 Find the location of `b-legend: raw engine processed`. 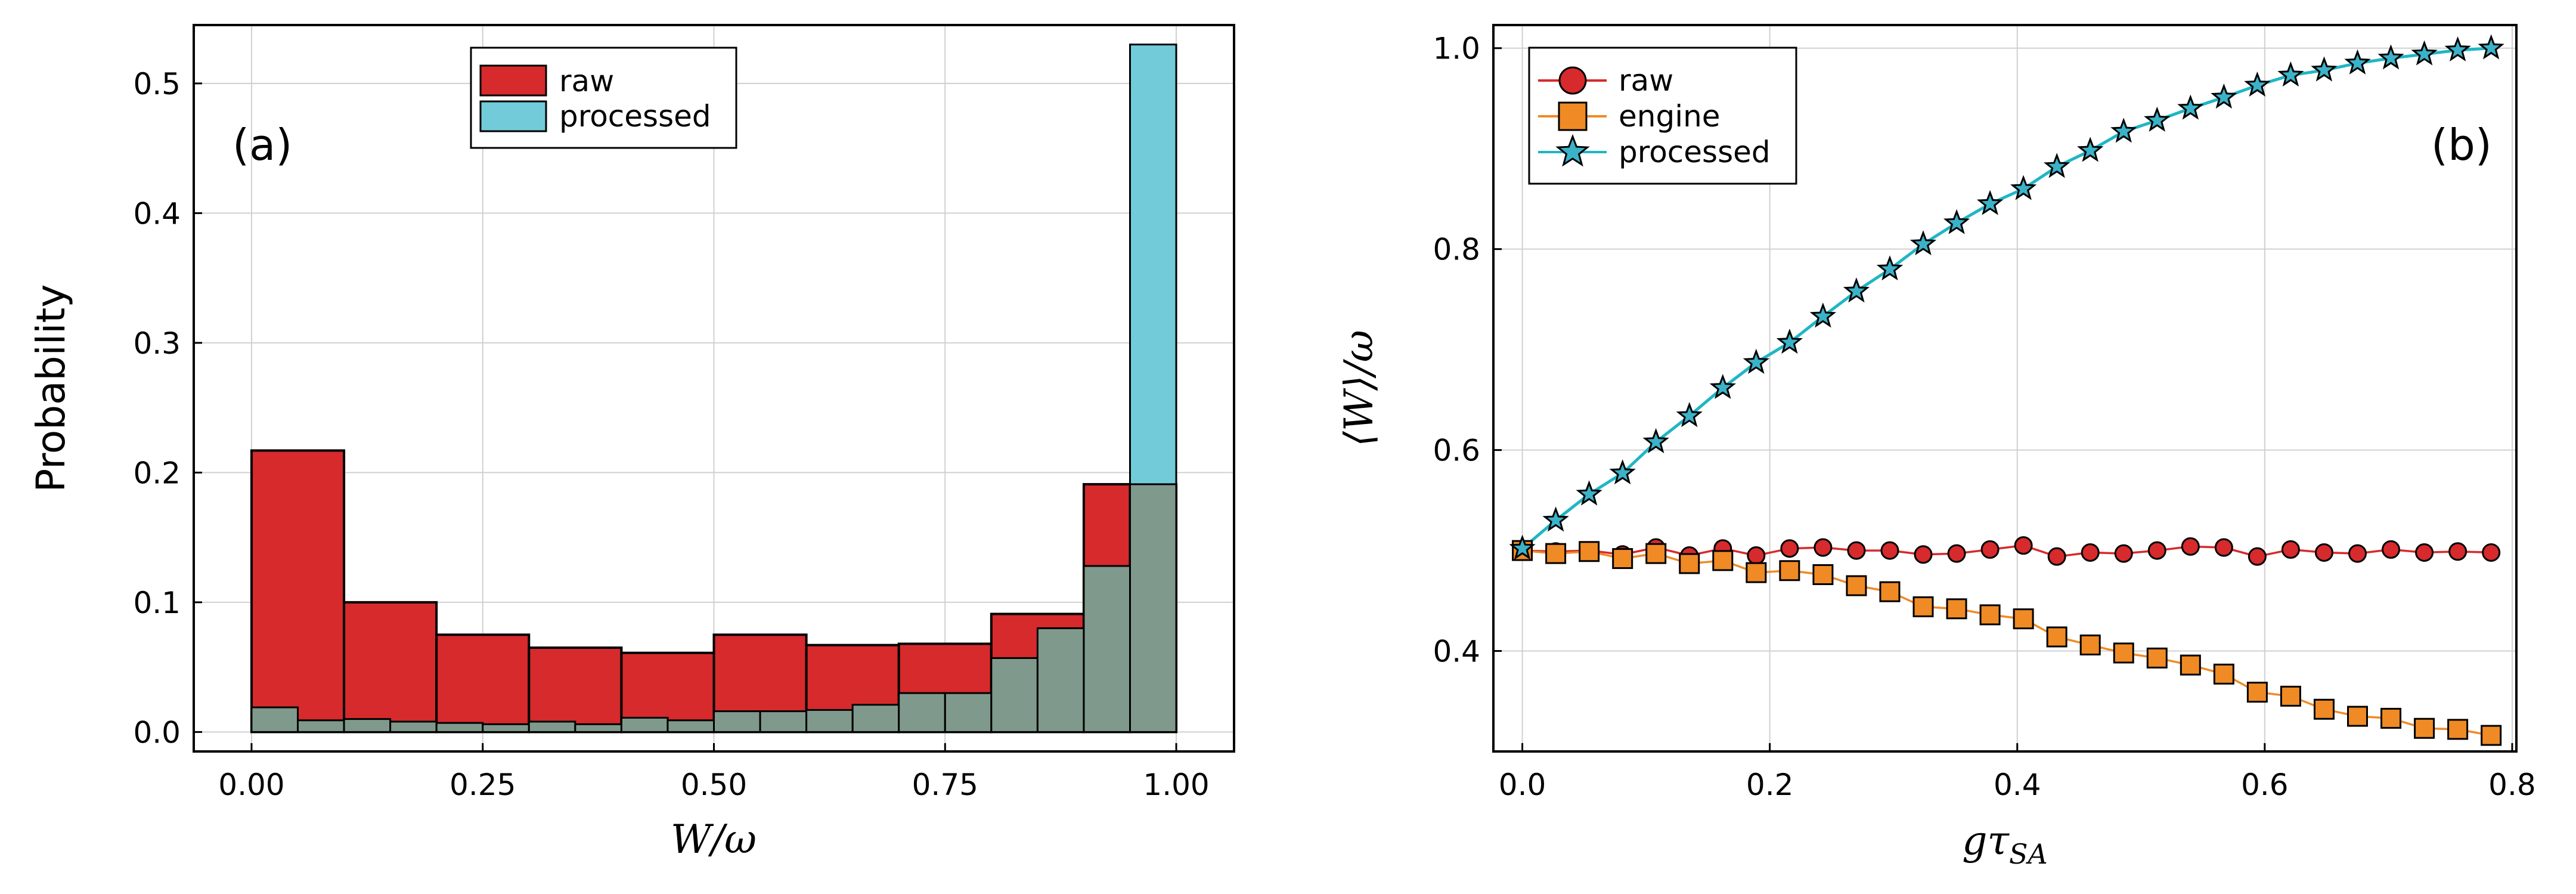

b-legend: raw engine processed is located at coordinates (1662, 116).